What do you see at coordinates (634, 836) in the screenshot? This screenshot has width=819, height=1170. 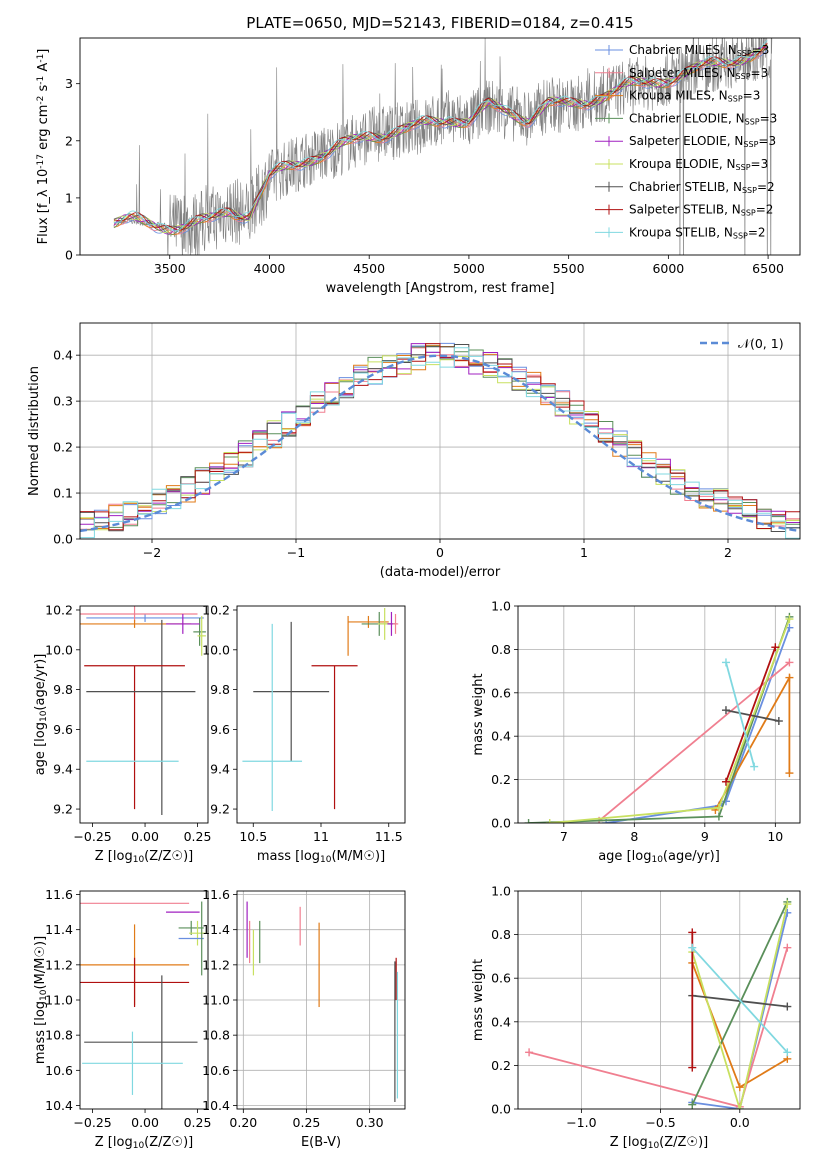 I see `x-tick-label: 8` at bounding box center [634, 836].